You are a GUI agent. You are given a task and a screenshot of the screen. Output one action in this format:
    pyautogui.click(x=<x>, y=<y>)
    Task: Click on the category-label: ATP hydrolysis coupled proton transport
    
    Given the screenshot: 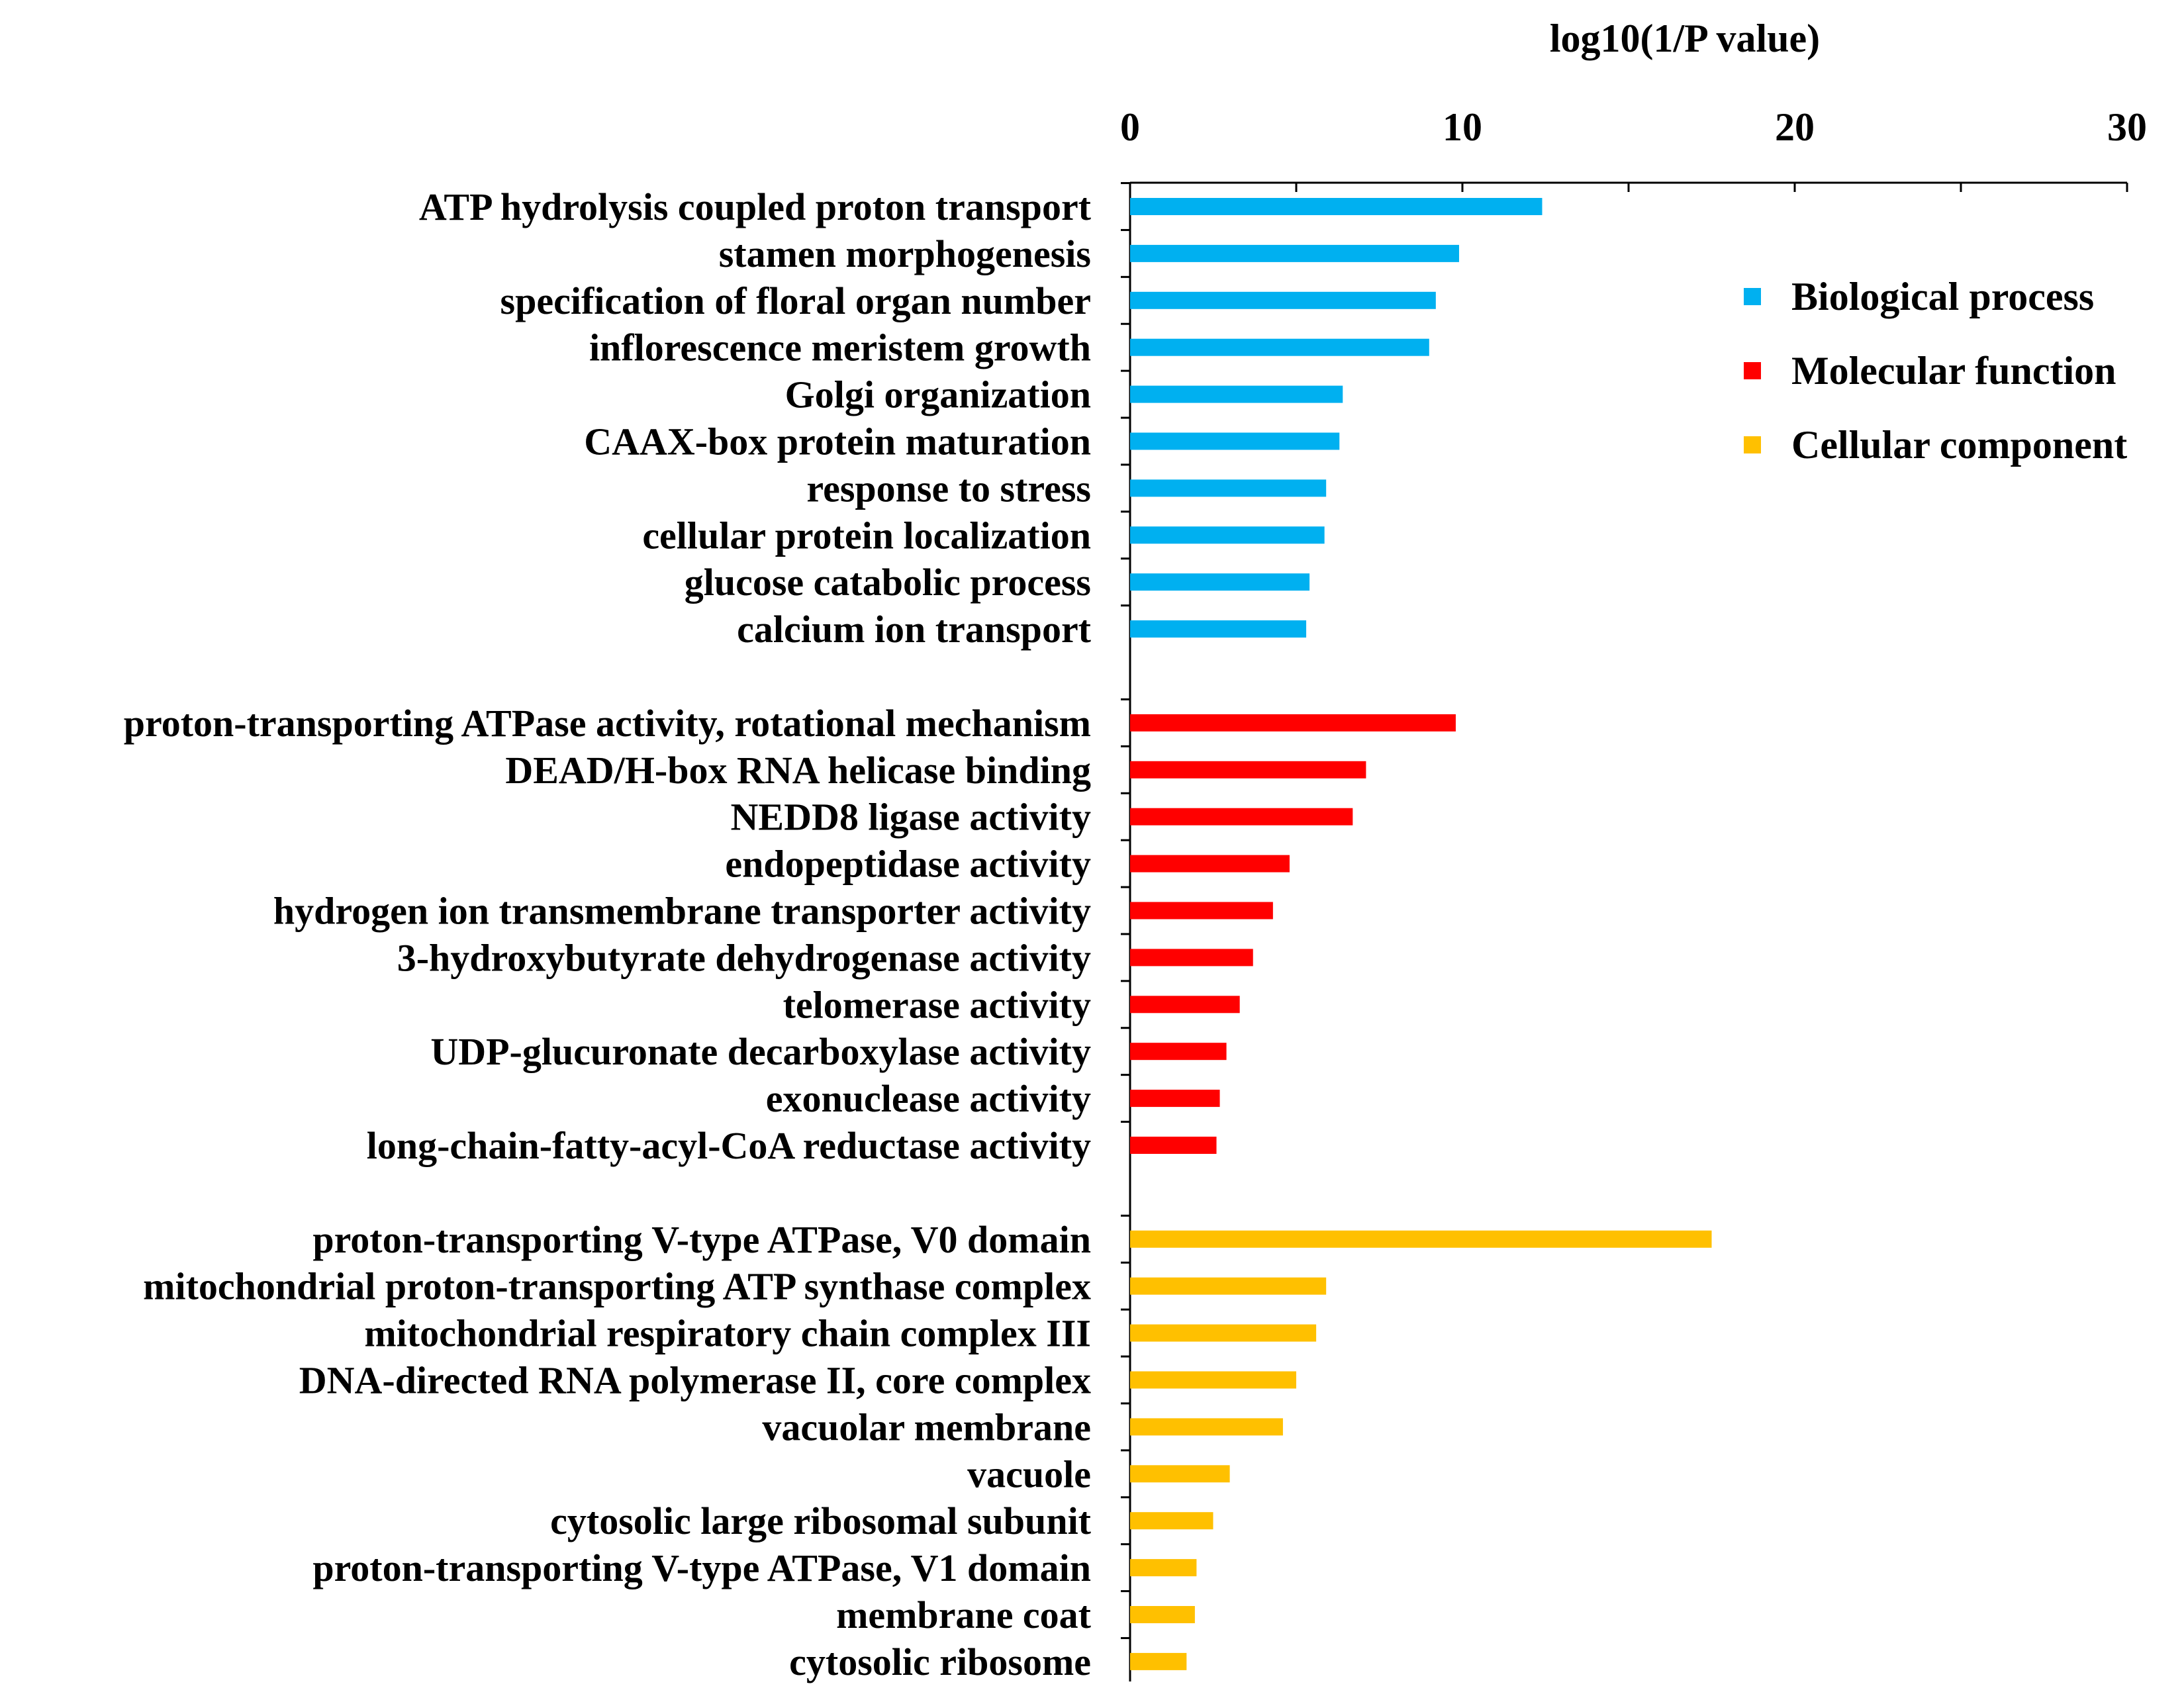 What is the action you would take?
    pyautogui.click(x=755, y=206)
    